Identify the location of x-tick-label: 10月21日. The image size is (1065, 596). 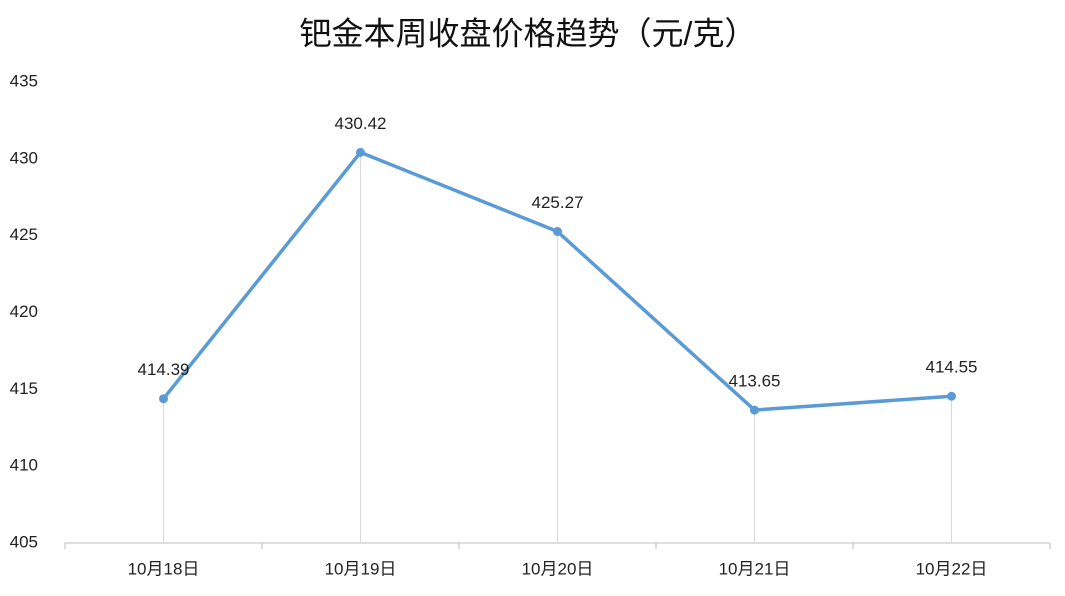
(755, 568).